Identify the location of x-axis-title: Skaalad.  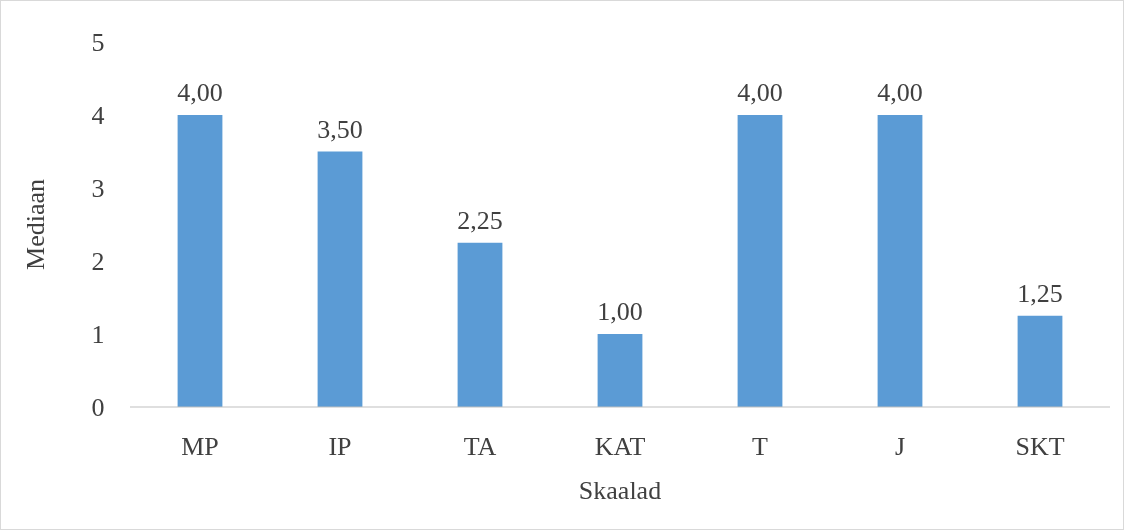
(620, 490).